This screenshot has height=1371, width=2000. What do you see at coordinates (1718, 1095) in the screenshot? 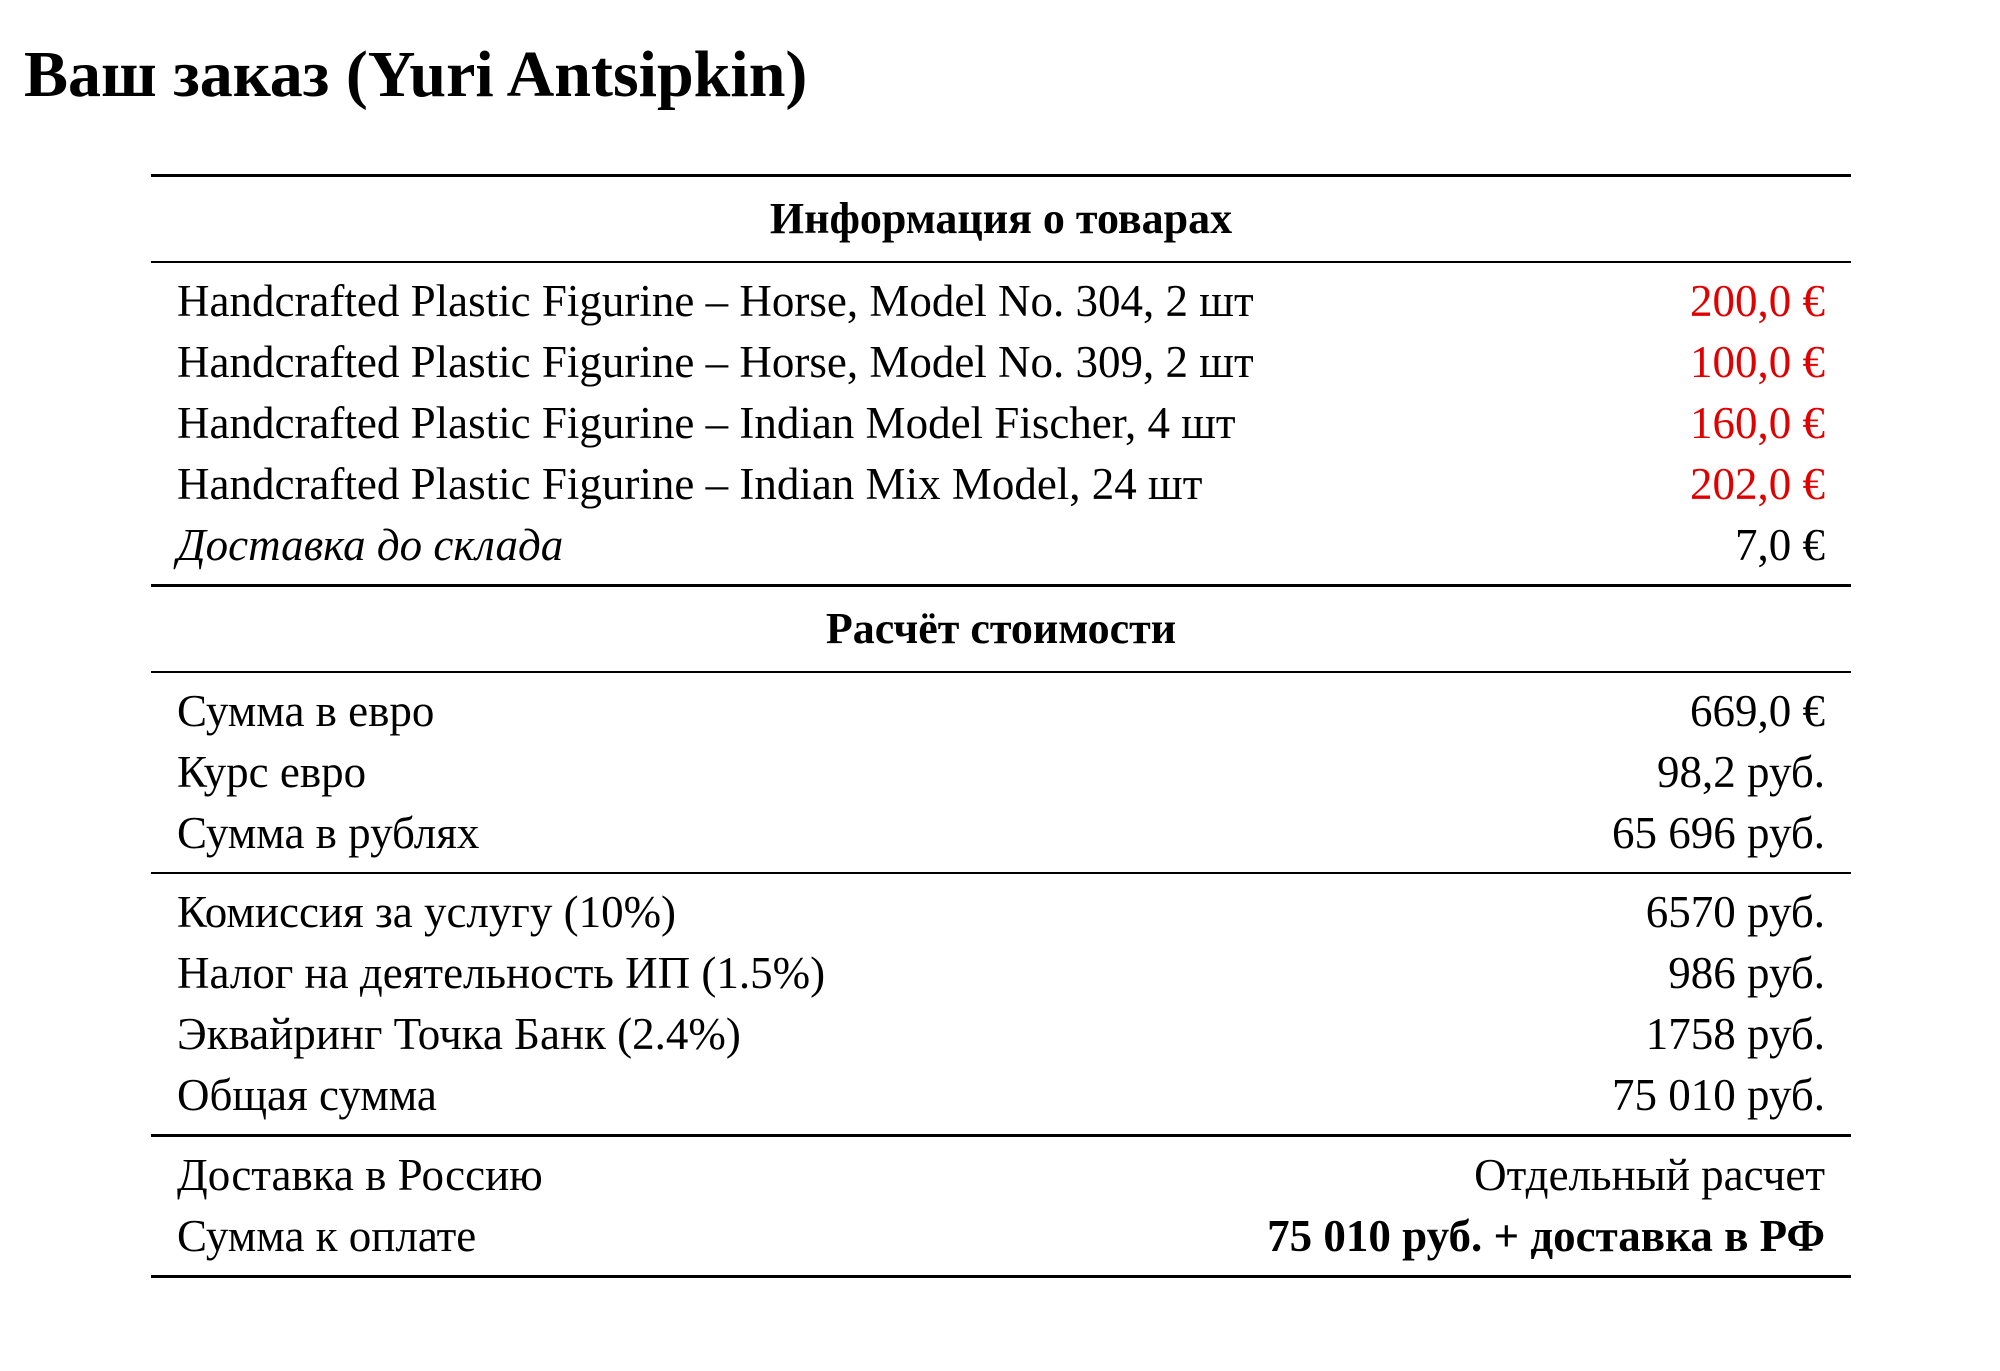
I see `calc-value: 75 010 руб.` at bounding box center [1718, 1095].